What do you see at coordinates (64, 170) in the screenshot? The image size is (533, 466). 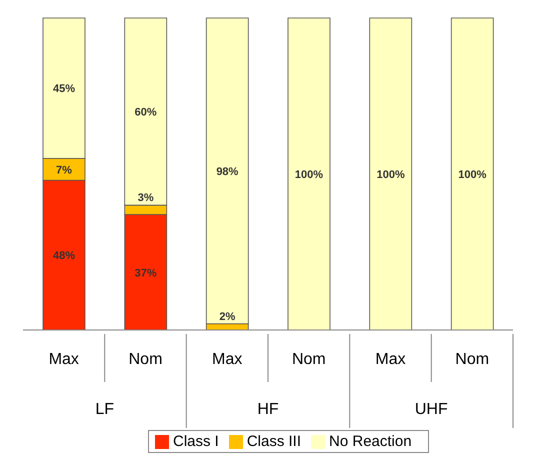 I see `data-label: 7%` at bounding box center [64, 170].